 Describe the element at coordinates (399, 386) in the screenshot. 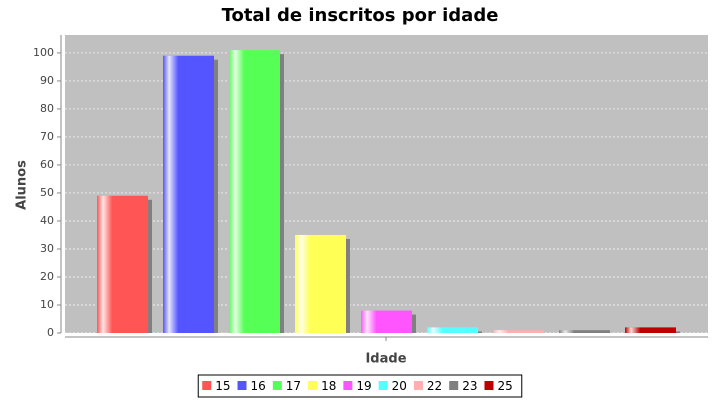

I see `legend-label: 20` at that location.